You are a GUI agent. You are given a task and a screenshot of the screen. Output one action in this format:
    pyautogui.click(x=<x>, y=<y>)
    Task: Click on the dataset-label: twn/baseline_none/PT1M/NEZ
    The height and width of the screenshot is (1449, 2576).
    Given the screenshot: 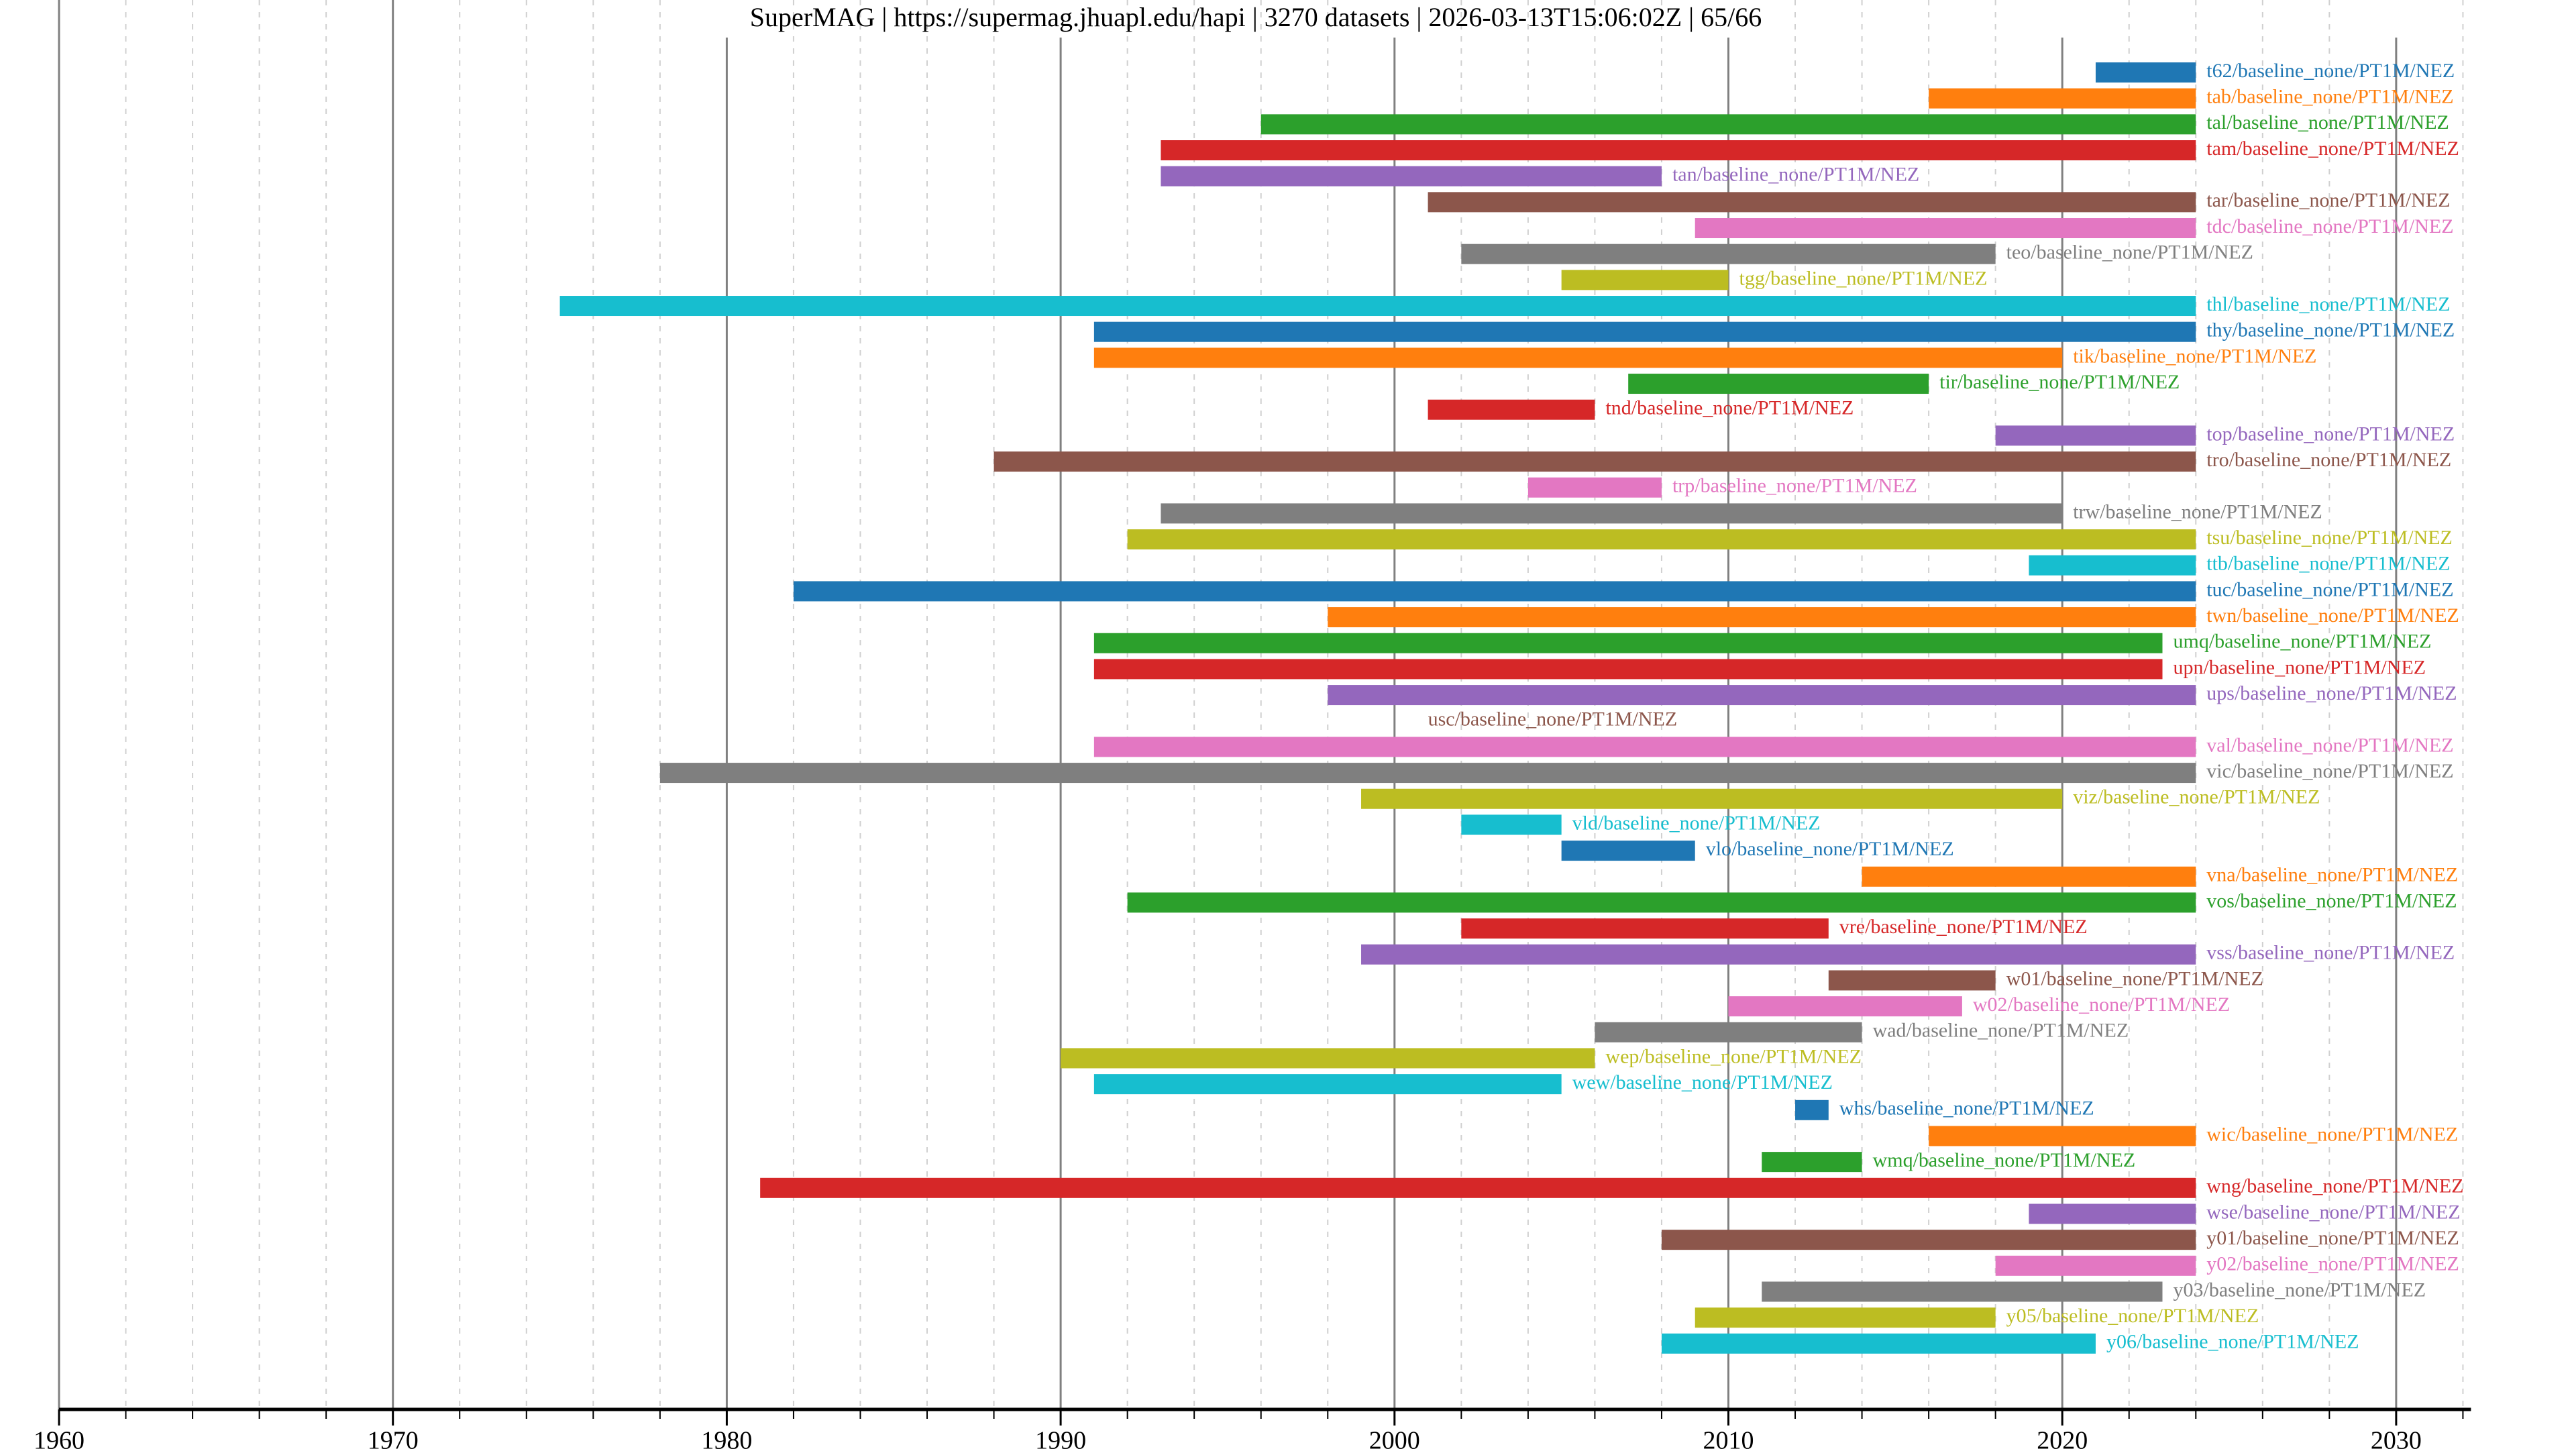 What is the action you would take?
    pyautogui.click(x=2332, y=615)
    